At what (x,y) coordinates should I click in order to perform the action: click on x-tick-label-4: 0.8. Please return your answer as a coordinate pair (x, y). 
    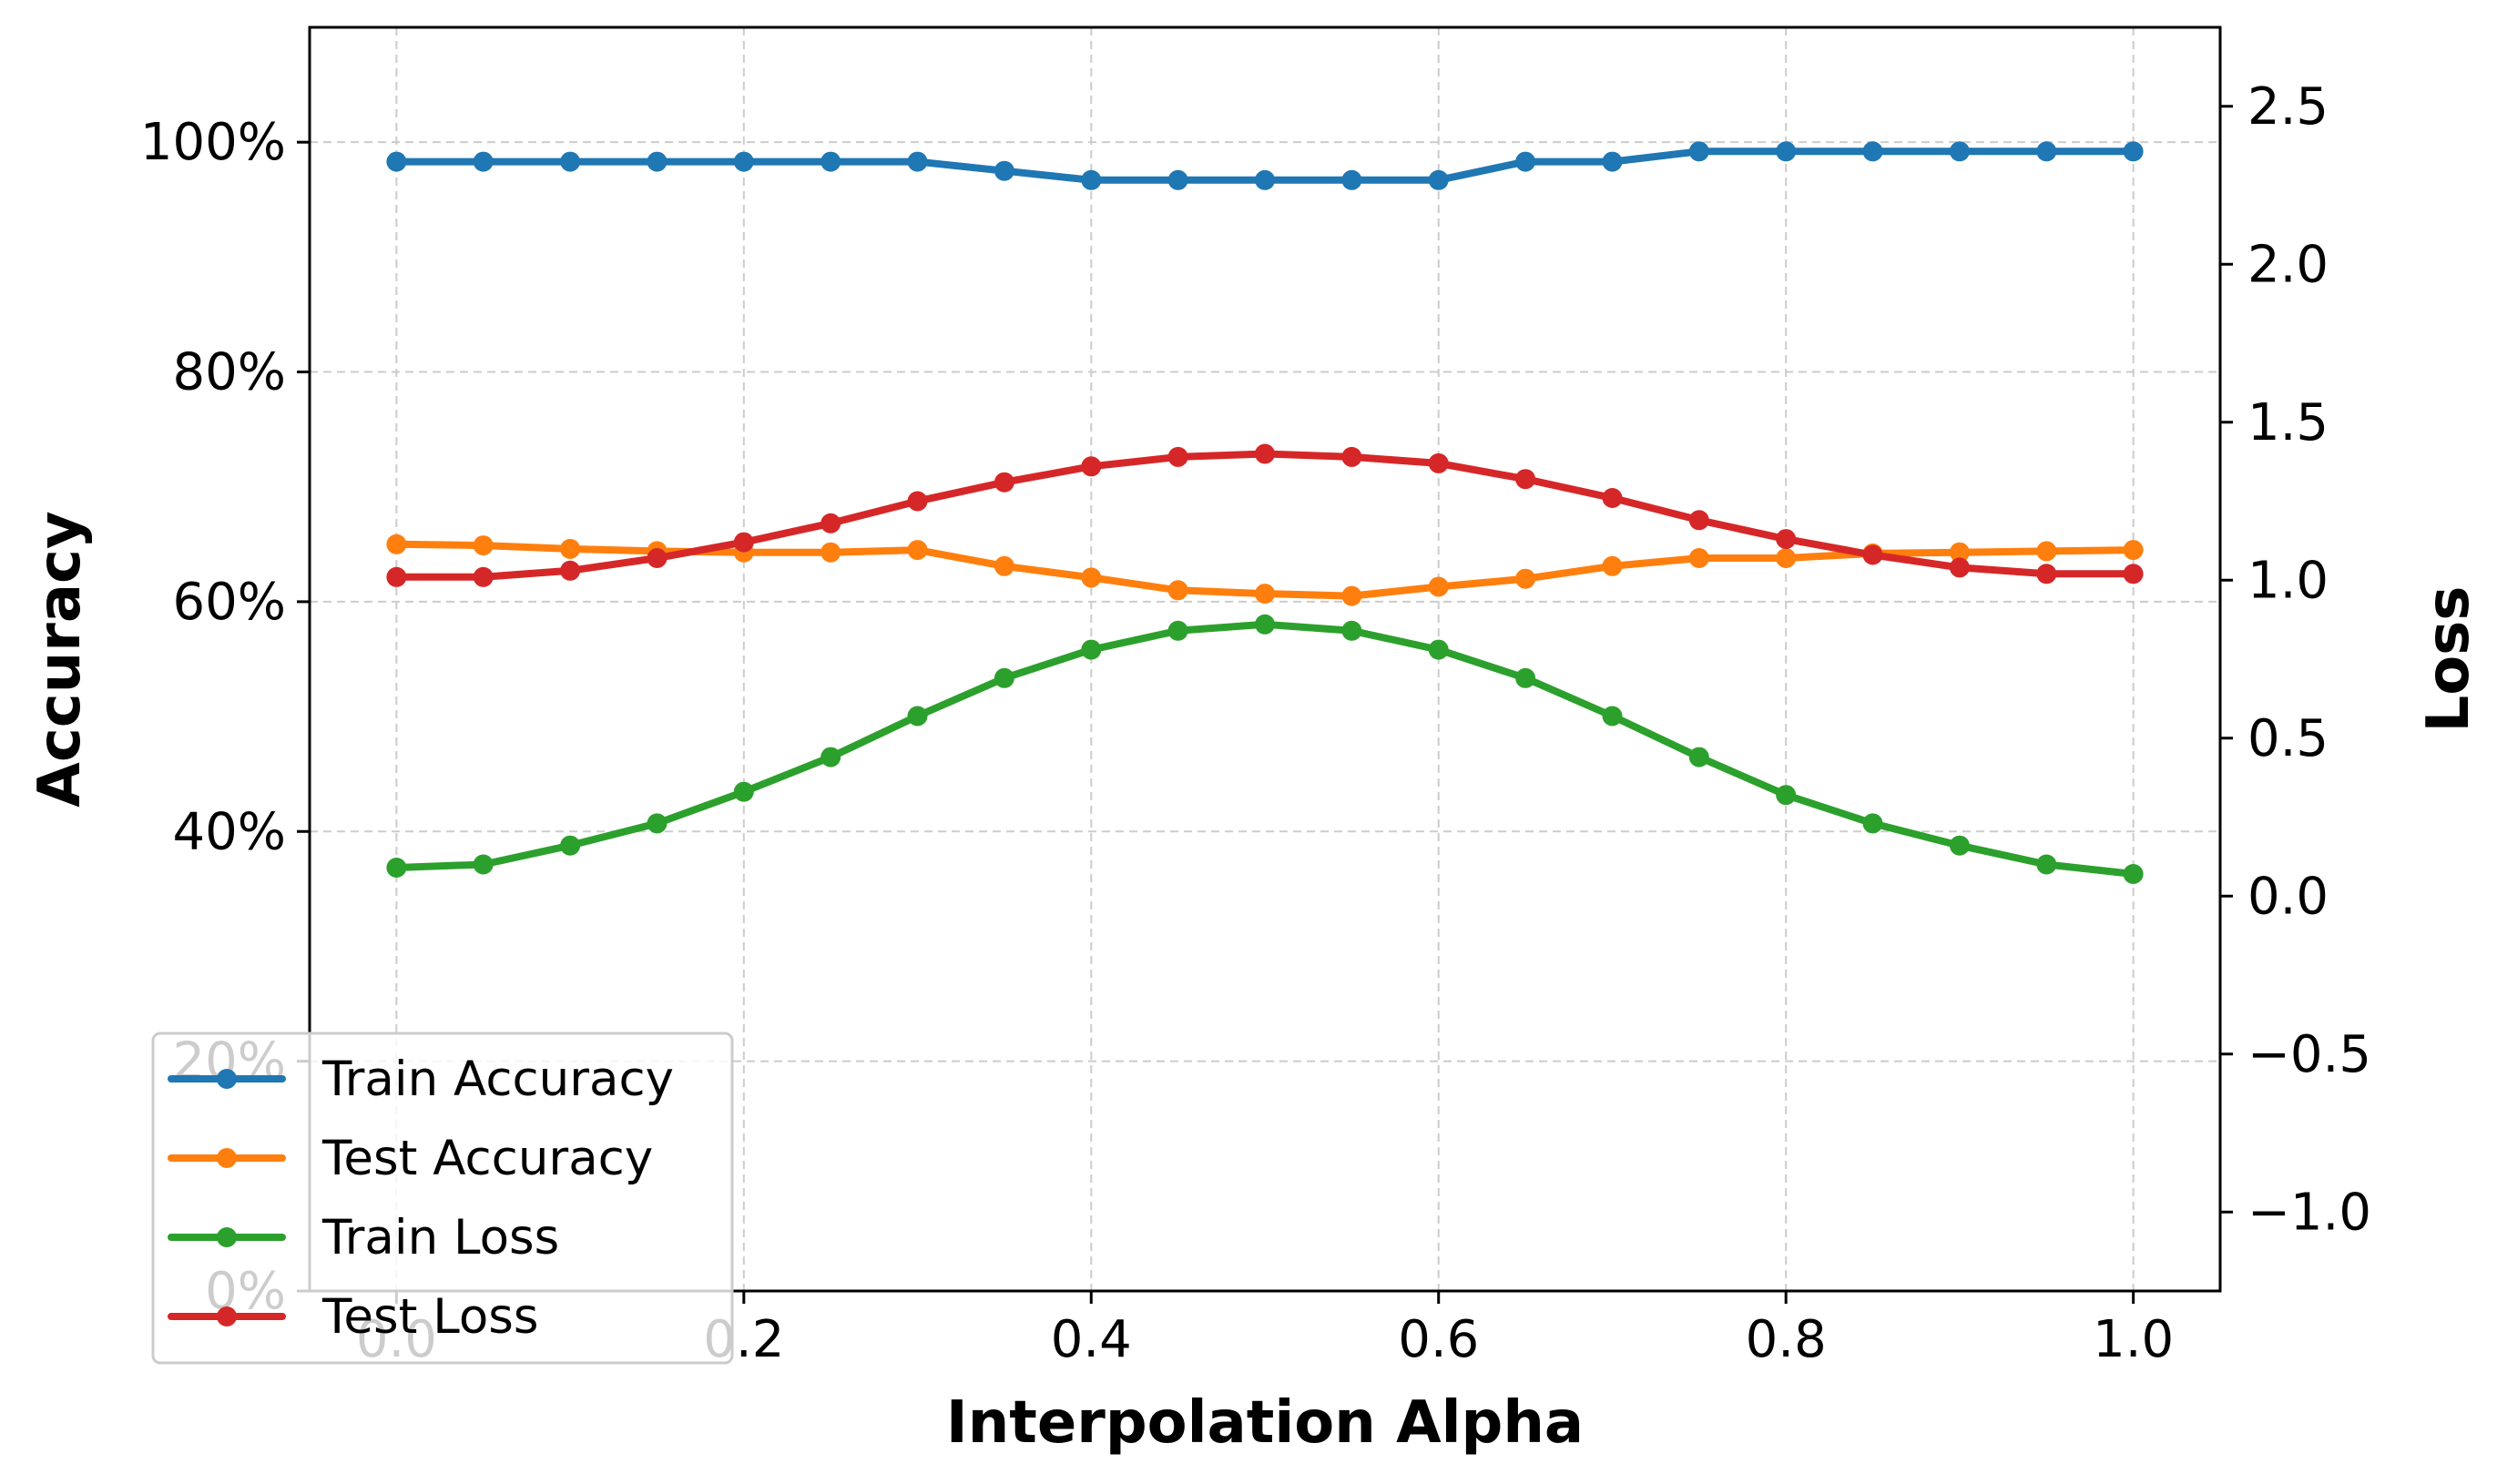
    Looking at the image, I should click on (1787, 1339).